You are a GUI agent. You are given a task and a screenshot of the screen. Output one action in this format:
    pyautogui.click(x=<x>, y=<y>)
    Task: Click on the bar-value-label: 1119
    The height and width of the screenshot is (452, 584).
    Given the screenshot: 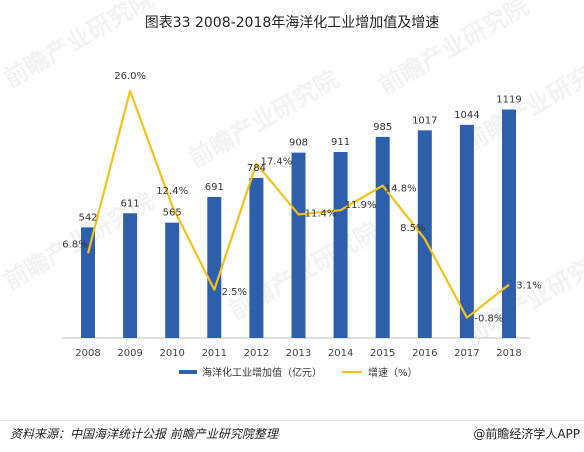 What is the action you would take?
    pyautogui.click(x=508, y=100)
    